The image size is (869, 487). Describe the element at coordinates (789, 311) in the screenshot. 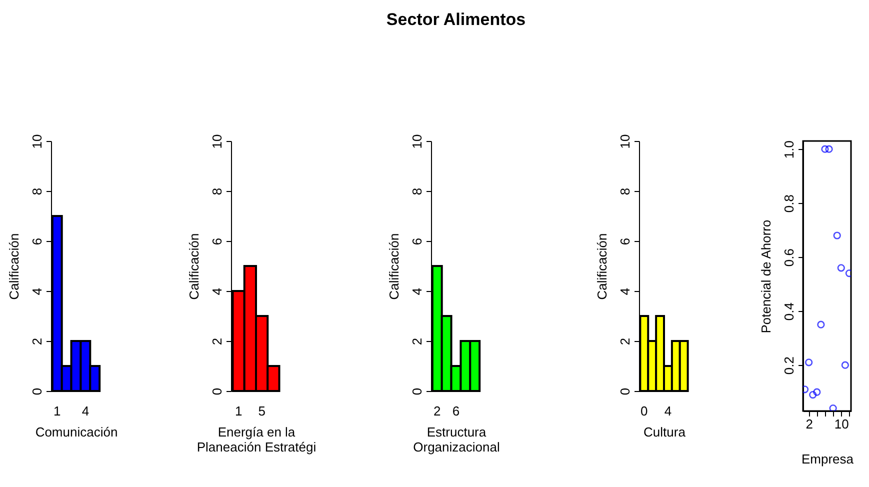

I see `y-tick-label: 0.4` at that location.